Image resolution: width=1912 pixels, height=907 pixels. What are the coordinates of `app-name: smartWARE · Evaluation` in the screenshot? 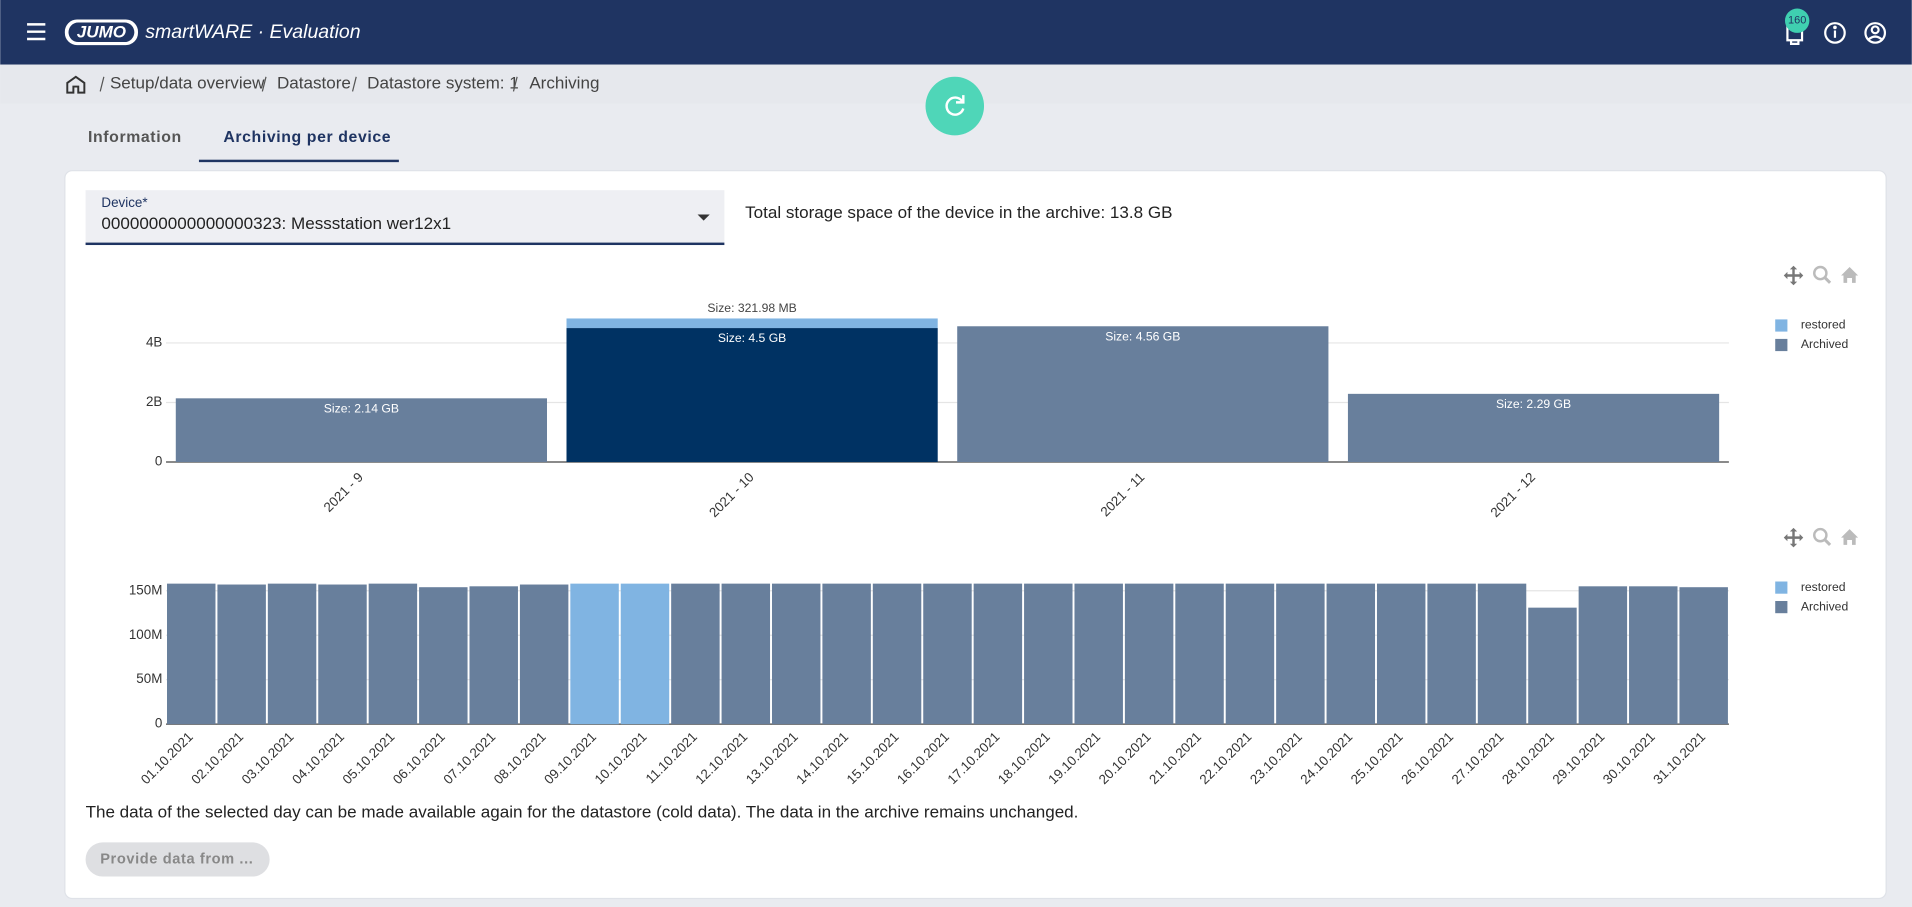 It's located at (252, 32).